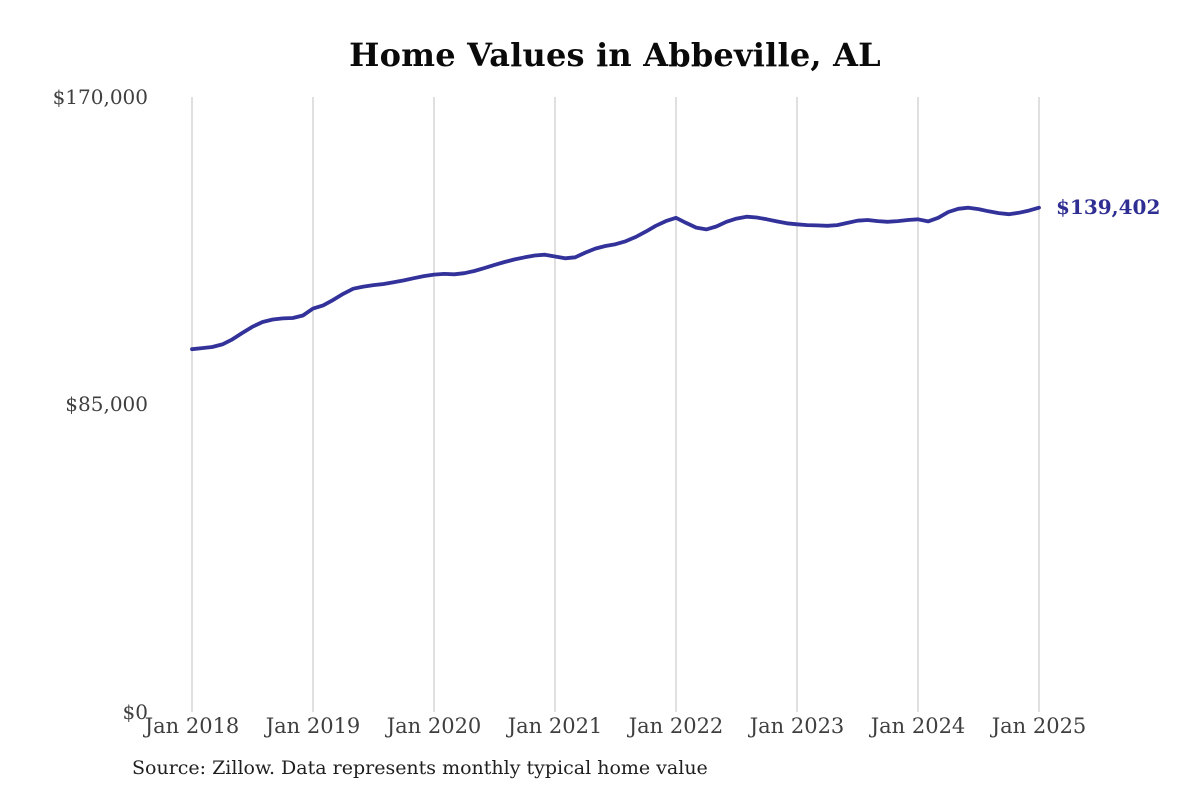 Image resolution: width=1200 pixels, height=800 pixels. Describe the element at coordinates (918, 726) in the screenshot. I see `x-axis-tick-label: Jan 2024` at that location.